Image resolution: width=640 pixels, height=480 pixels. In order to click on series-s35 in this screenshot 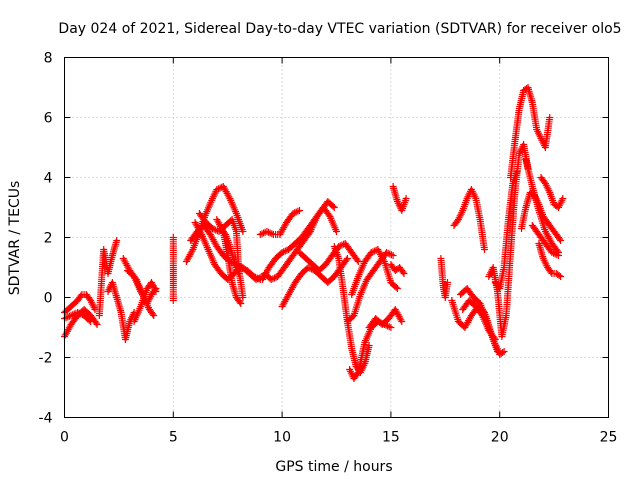, I will do `click(530, 132)`.